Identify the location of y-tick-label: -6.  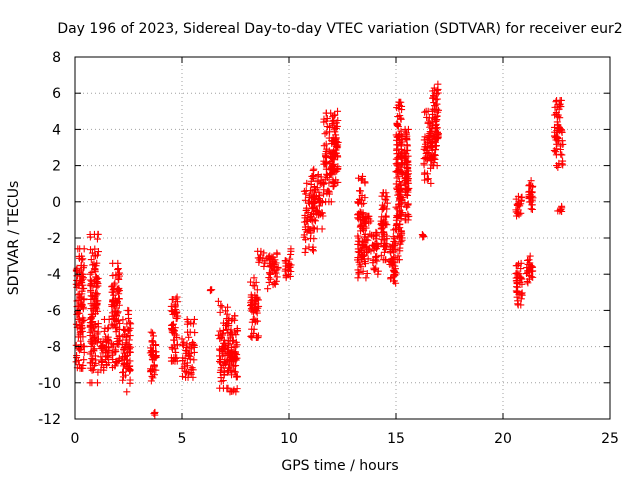
(54, 311).